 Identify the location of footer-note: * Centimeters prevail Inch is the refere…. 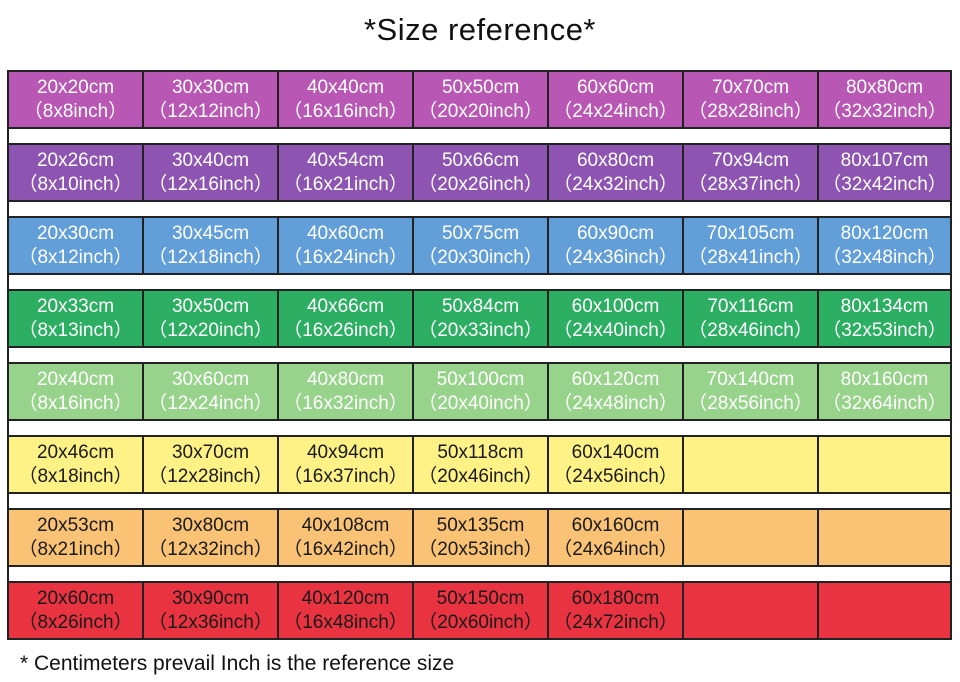
(237, 663).